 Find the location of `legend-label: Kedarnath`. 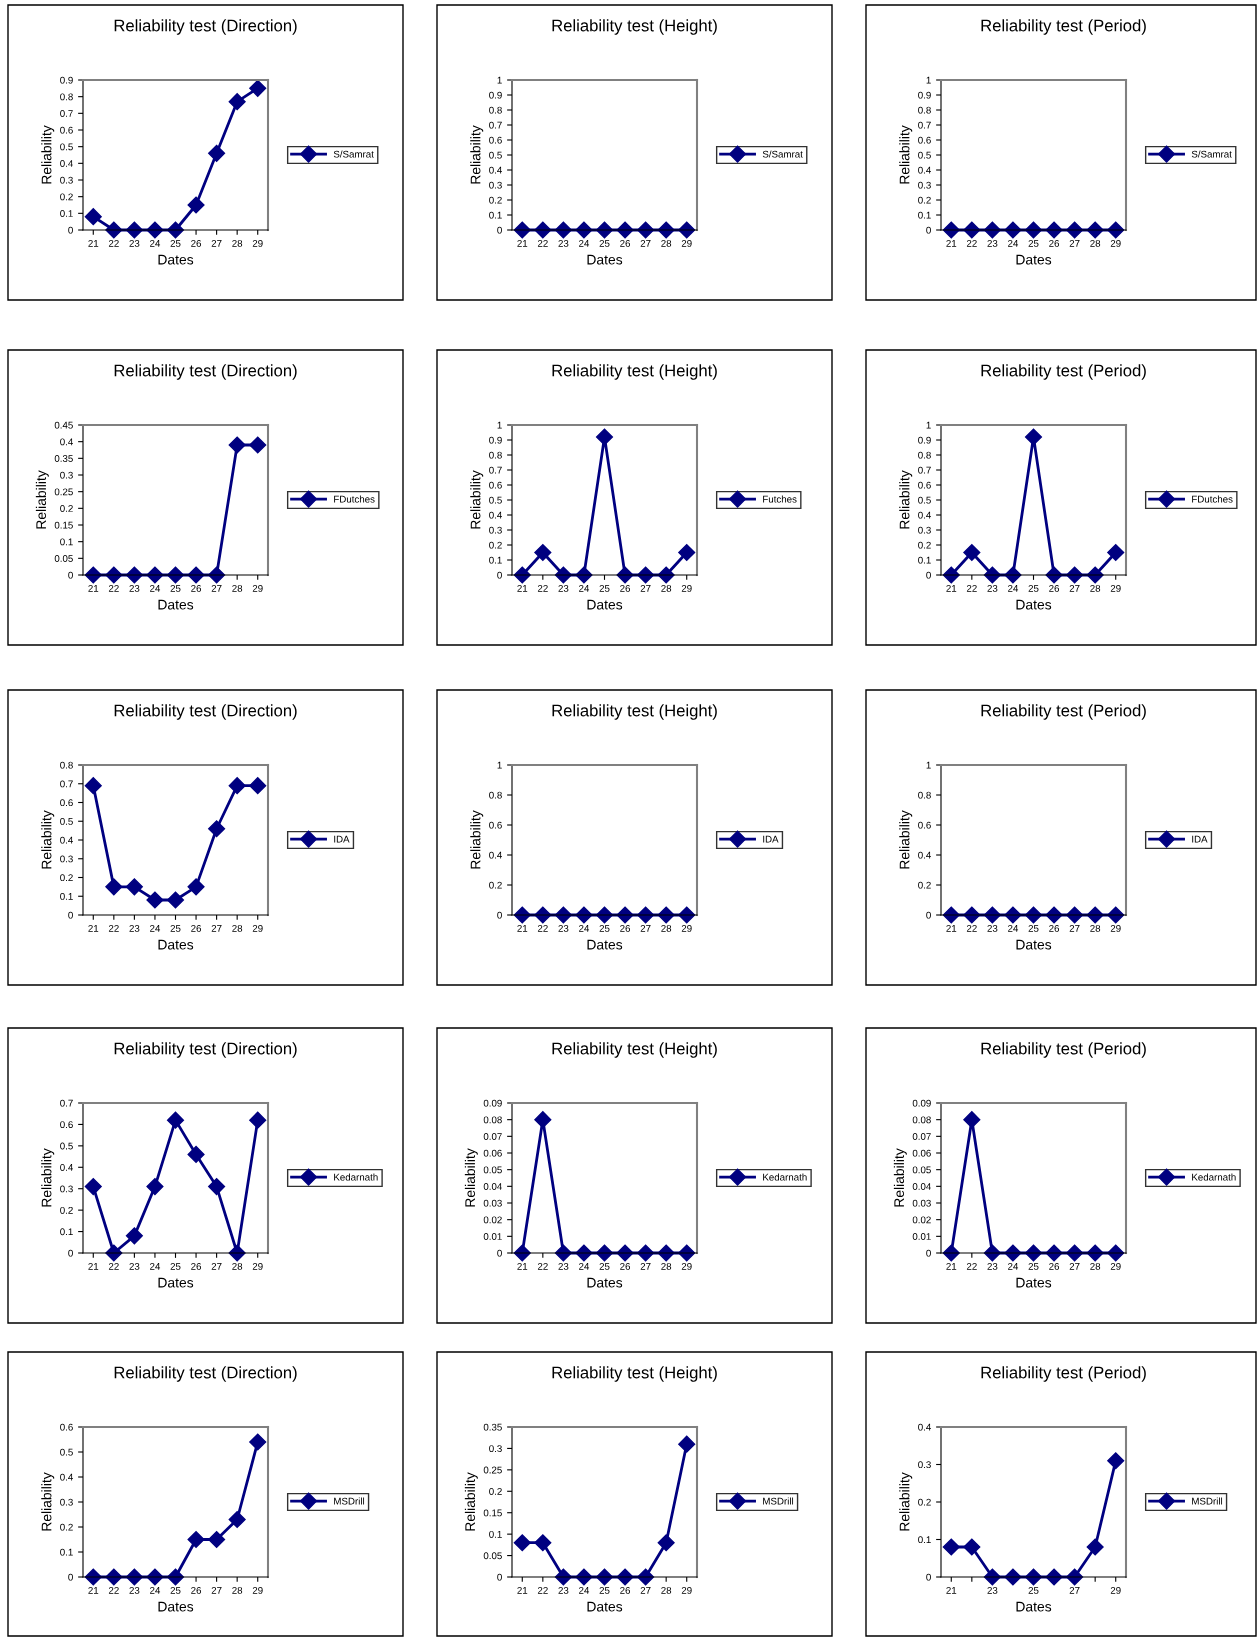

legend-label: Kedarnath is located at coordinates (785, 1177).